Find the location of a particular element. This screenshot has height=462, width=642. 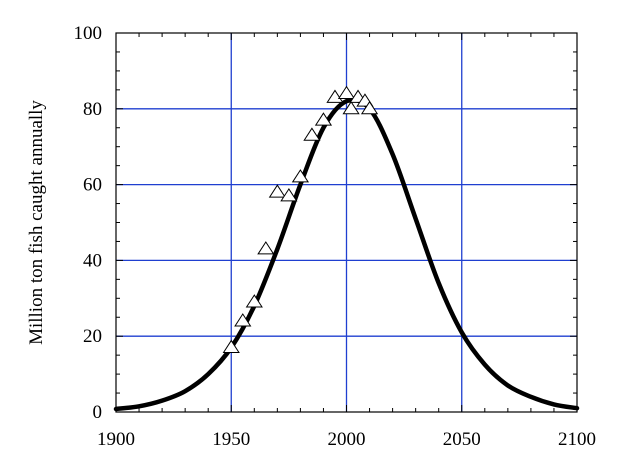

y-axis-label: Million ton fish caught annually is located at coordinates (36, 222).